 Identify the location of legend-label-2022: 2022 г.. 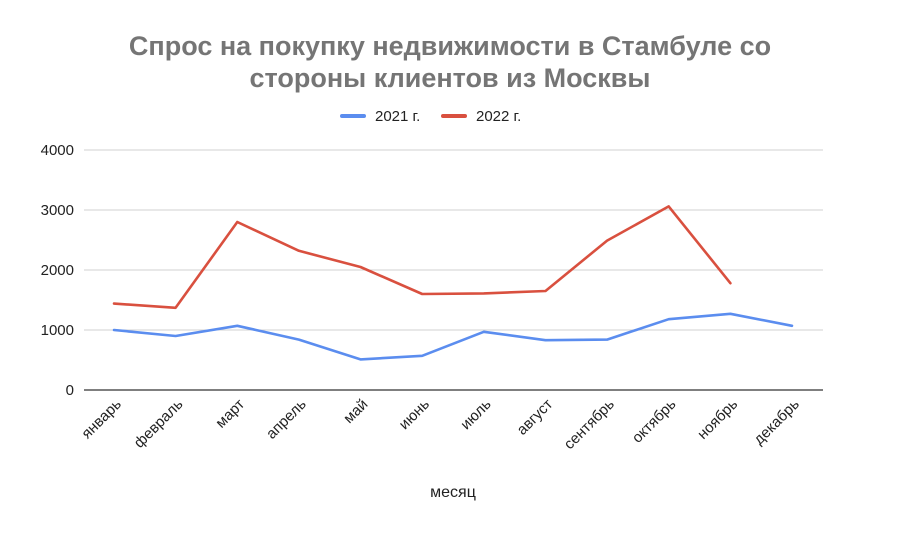
(499, 116).